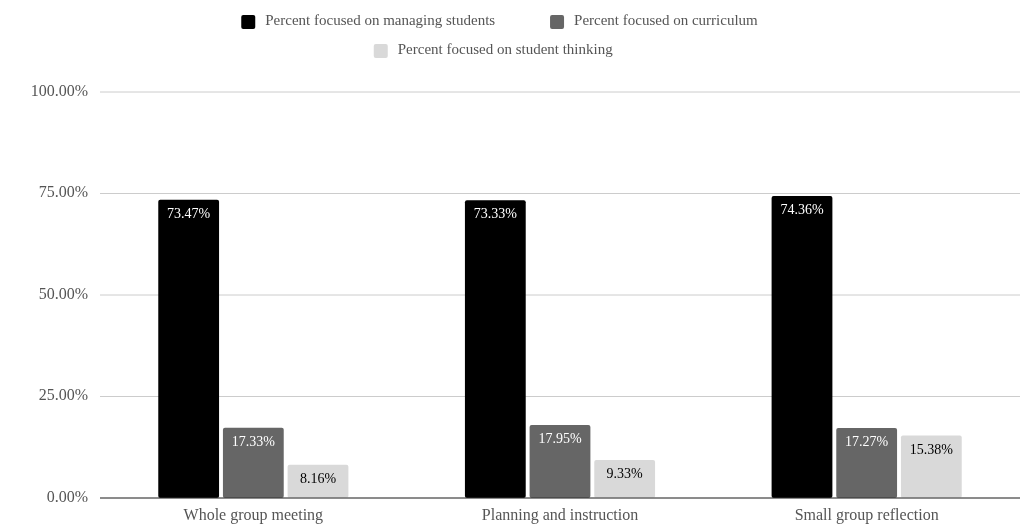  I want to click on y-tick-label: 25.00%, so click(63, 395).